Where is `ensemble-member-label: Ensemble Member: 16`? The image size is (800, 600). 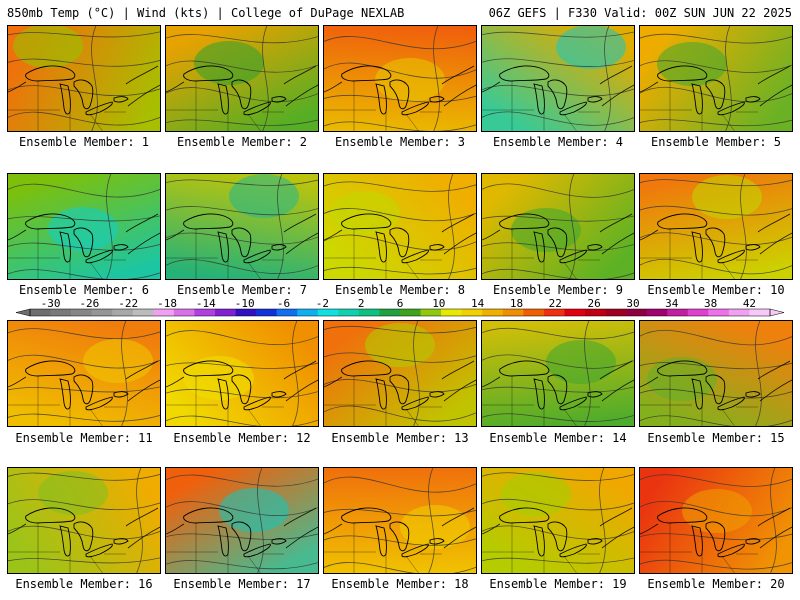 ensemble-member-label: Ensemble Member: 16 is located at coordinates (84, 584).